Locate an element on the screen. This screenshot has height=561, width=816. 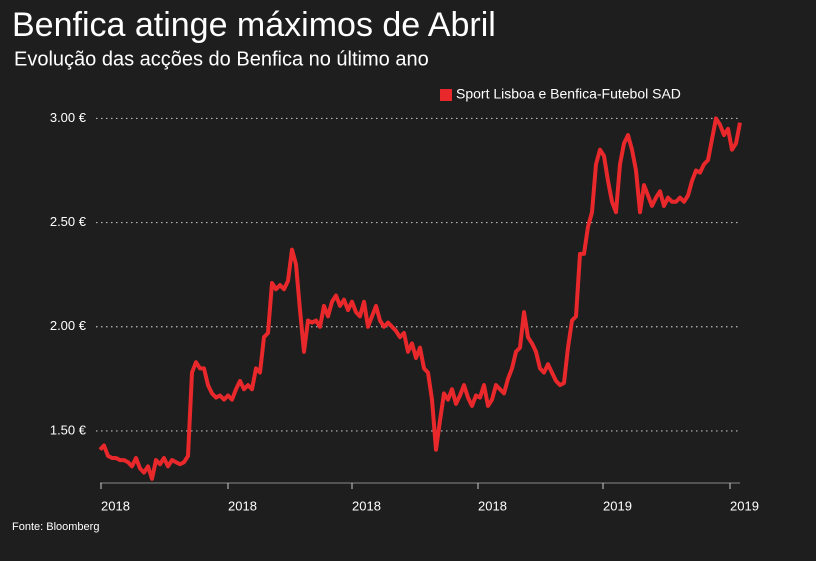
y-tick-label: 2.00 € is located at coordinates (68, 325).